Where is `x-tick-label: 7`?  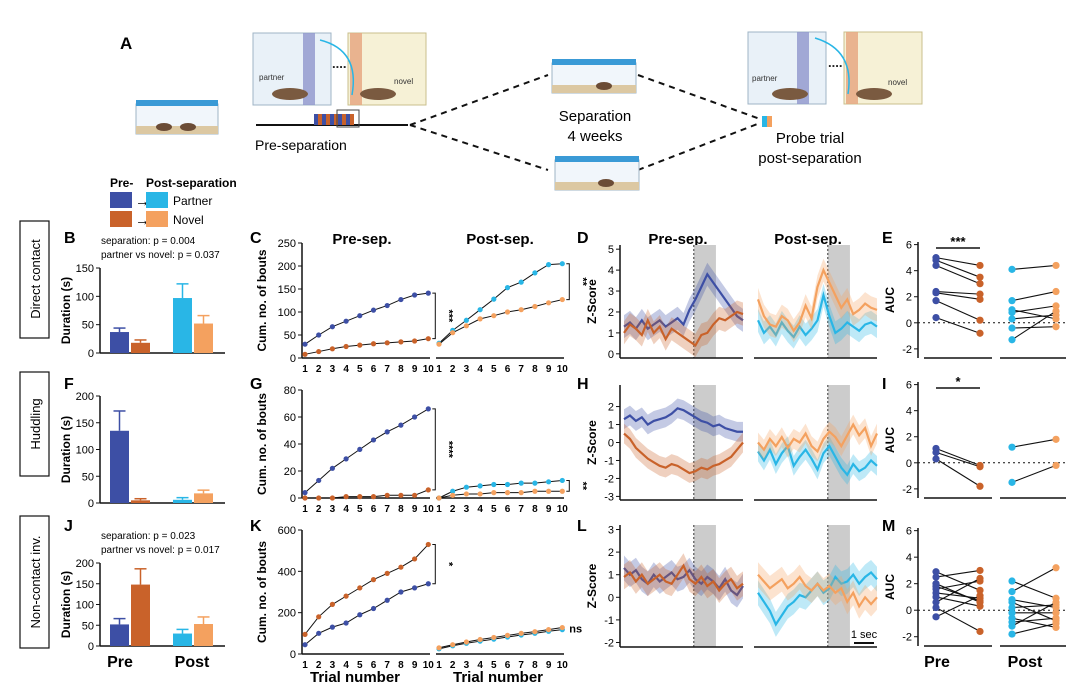 x-tick-label: 7 is located at coordinates (387, 369).